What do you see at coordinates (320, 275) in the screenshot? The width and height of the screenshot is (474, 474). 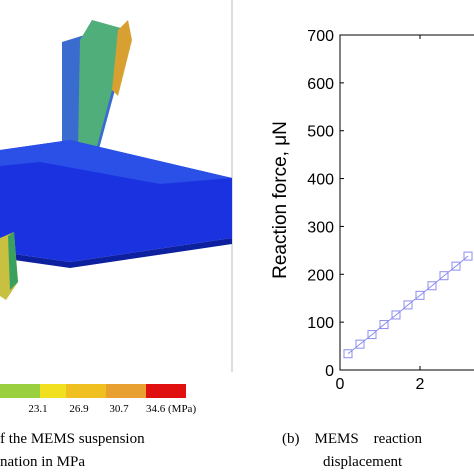 I see `y-tick-label: 200` at bounding box center [320, 275].